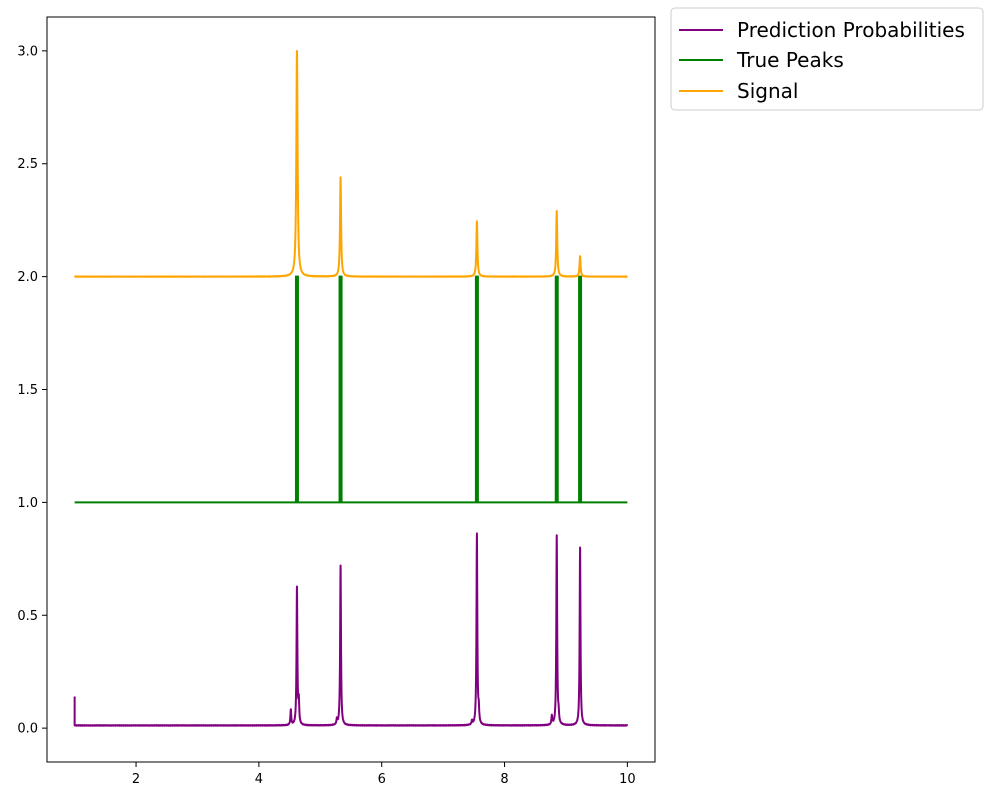 The width and height of the screenshot is (1000, 800). Describe the element at coordinates (27, 164) in the screenshot. I see `y-tick-label: 2.5` at that location.